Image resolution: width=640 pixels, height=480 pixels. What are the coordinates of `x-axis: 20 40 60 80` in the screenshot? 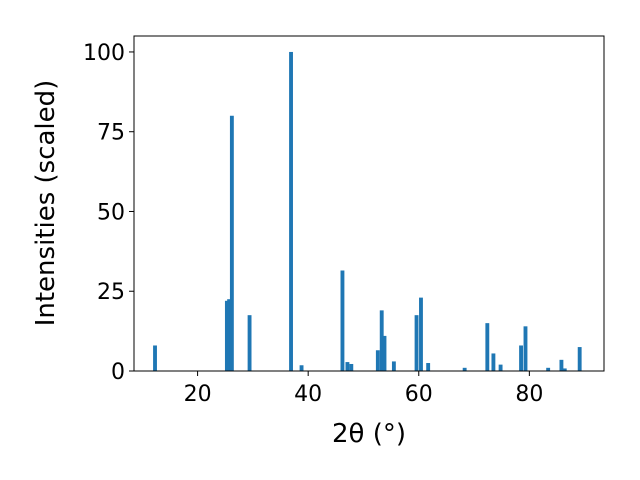 It's located at (363, 389).